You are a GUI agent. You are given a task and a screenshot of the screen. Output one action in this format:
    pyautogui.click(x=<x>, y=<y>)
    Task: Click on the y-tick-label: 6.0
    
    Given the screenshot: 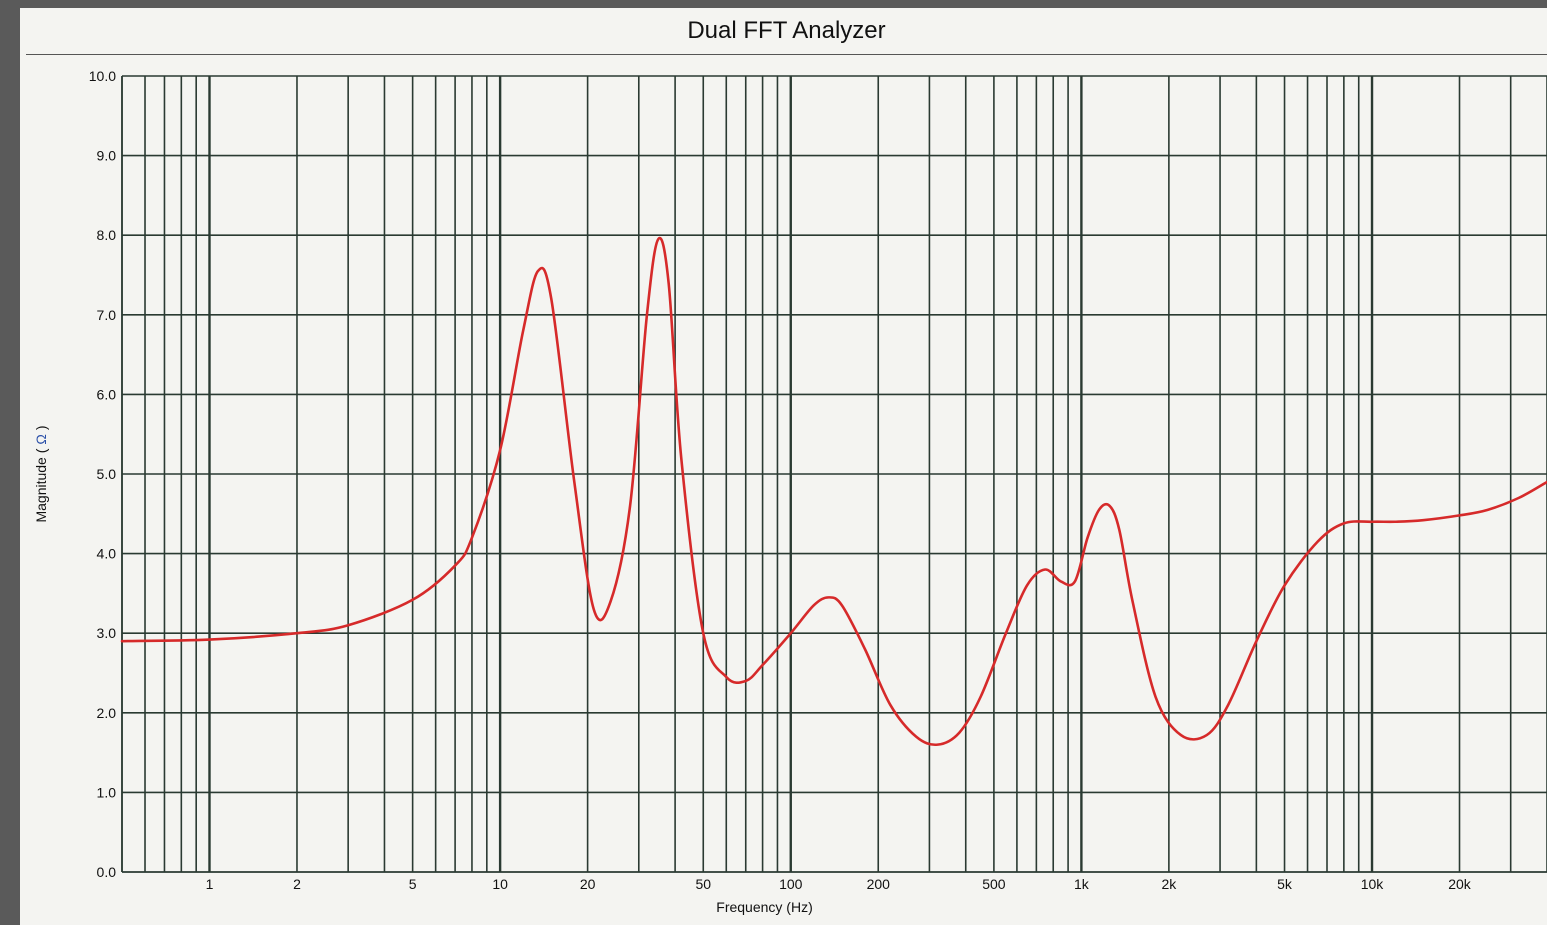 What is the action you would take?
    pyautogui.click(x=107, y=394)
    